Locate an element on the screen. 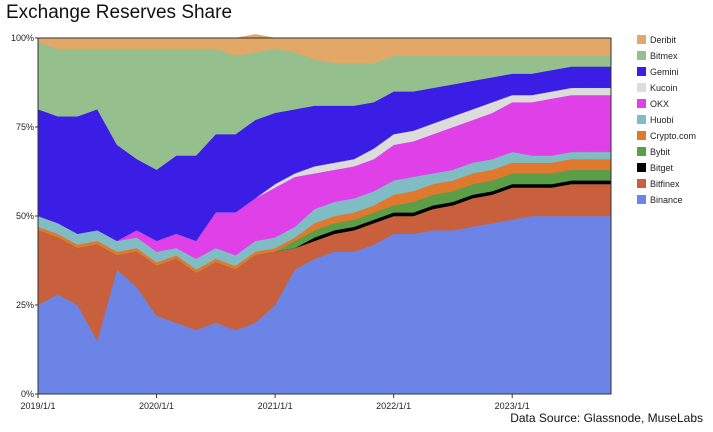 The image size is (713, 432). chart-title: Exchange Reserves Share is located at coordinates (119, 12).